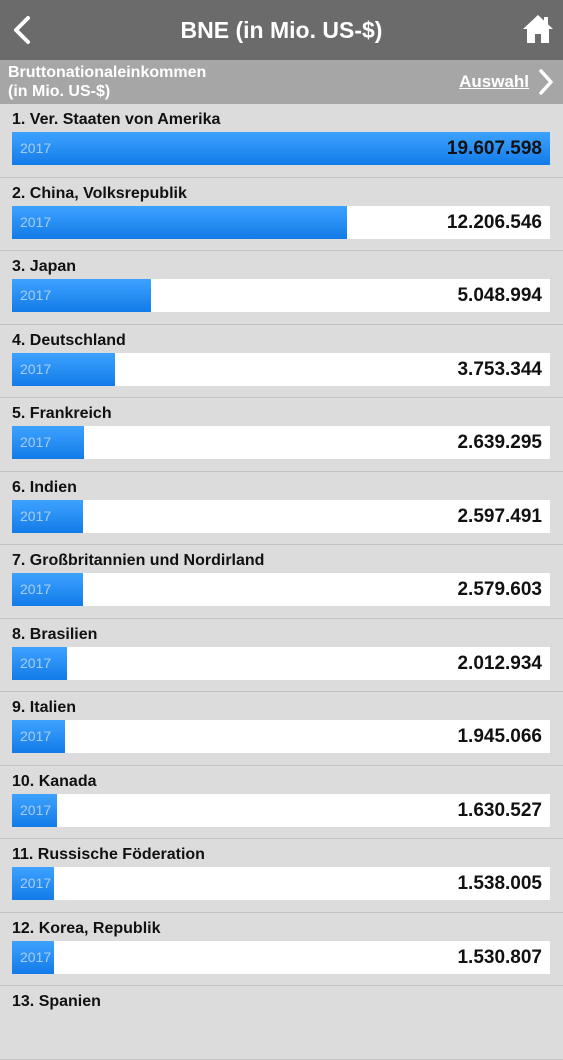 Image resolution: width=563 pixels, height=1060 pixels. I want to click on value-label: 2.639.295, so click(499, 442).